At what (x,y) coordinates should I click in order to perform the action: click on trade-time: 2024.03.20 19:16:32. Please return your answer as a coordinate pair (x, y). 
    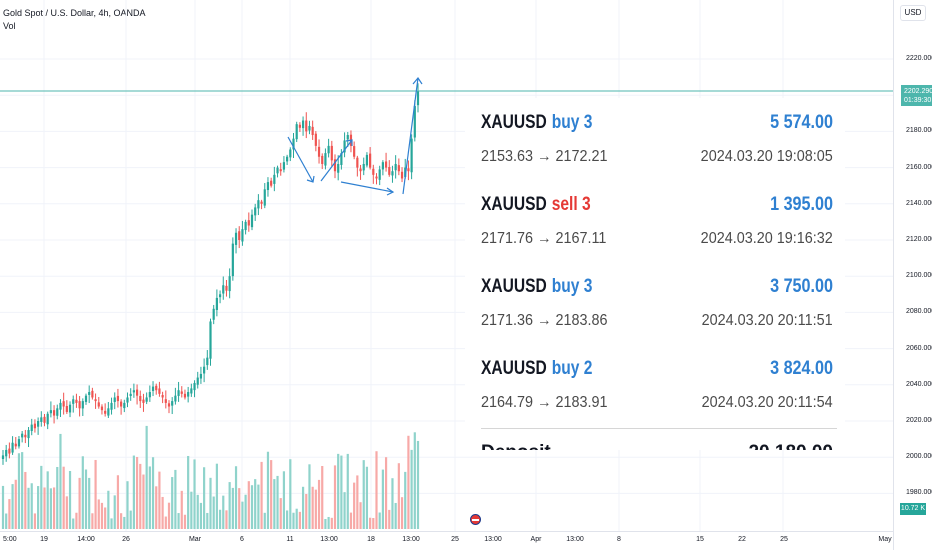
    Looking at the image, I should click on (766, 238).